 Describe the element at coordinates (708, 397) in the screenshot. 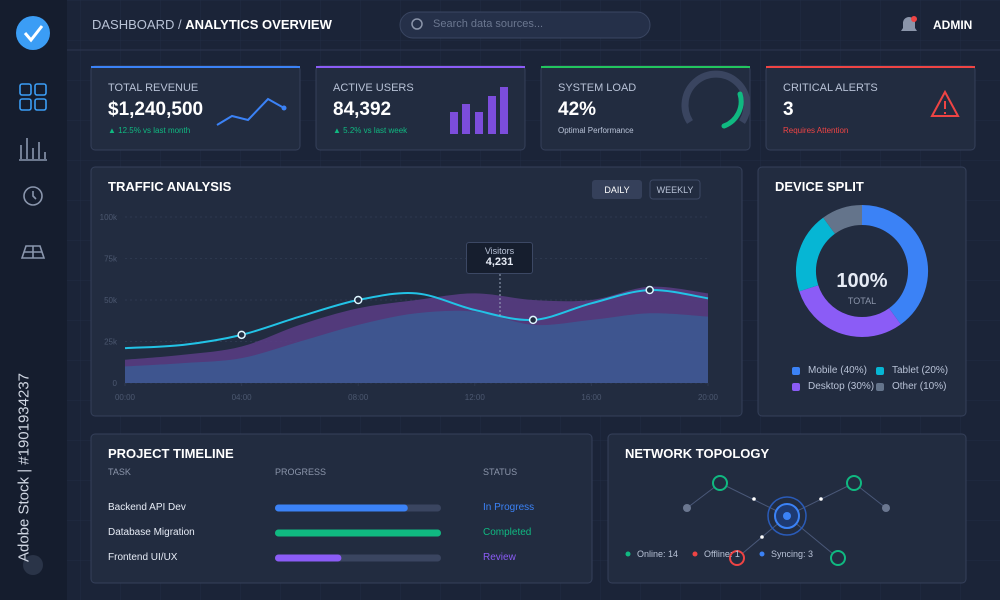

I see `x-tick-label: 20:00` at that location.